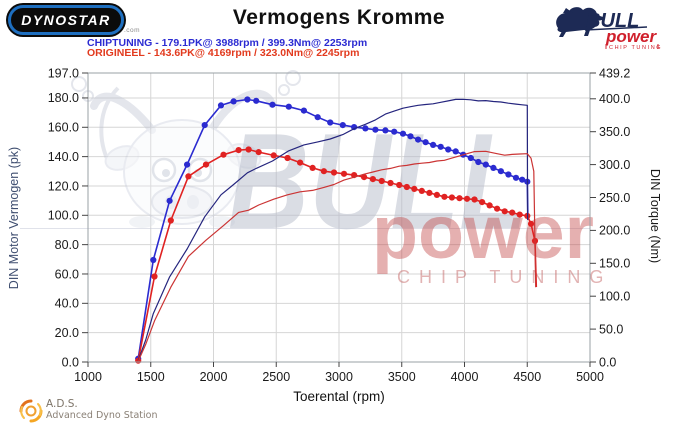 The image size is (694, 428). Describe the element at coordinates (527, 377) in the screenshot. I see `x-tick-label: 4500` at that location.